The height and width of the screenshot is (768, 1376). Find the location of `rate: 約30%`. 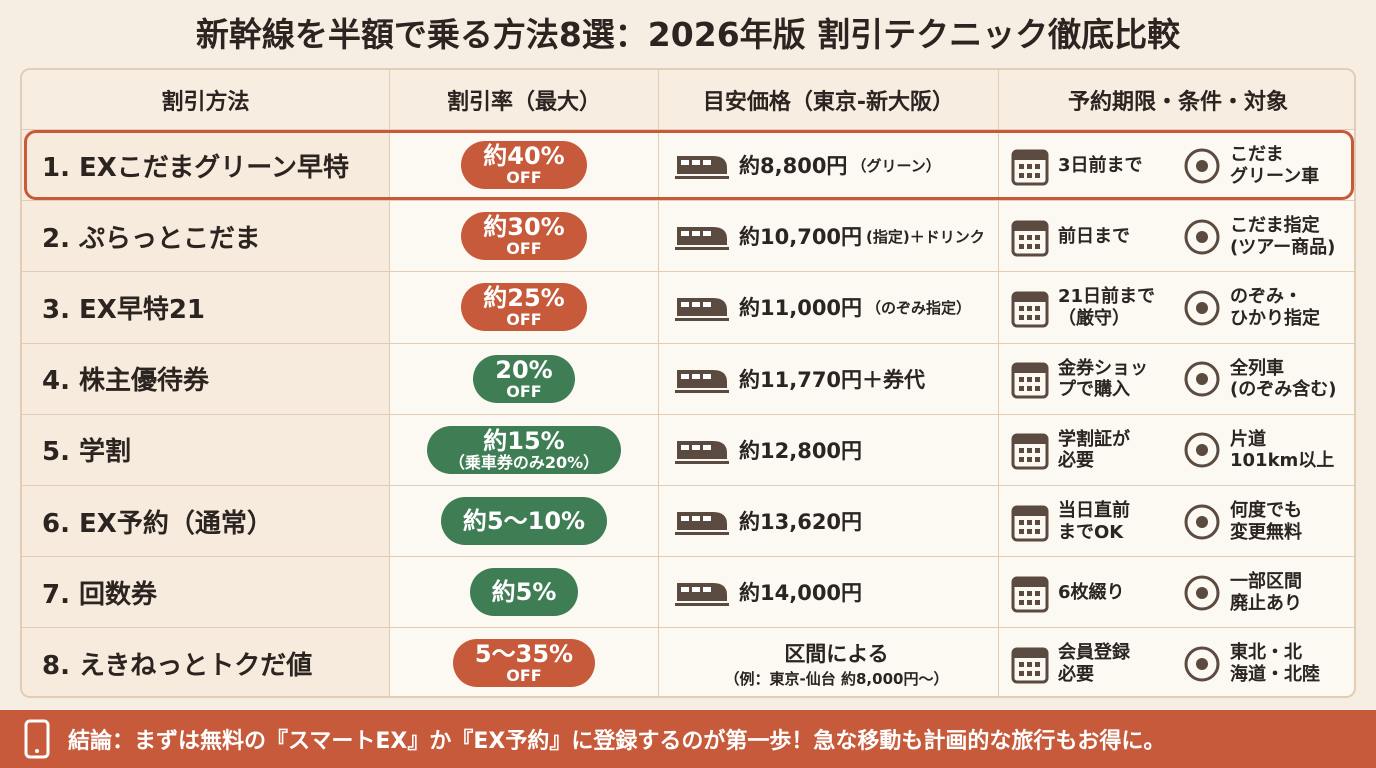

rate: 約30% is located at coordinates (524, 227).